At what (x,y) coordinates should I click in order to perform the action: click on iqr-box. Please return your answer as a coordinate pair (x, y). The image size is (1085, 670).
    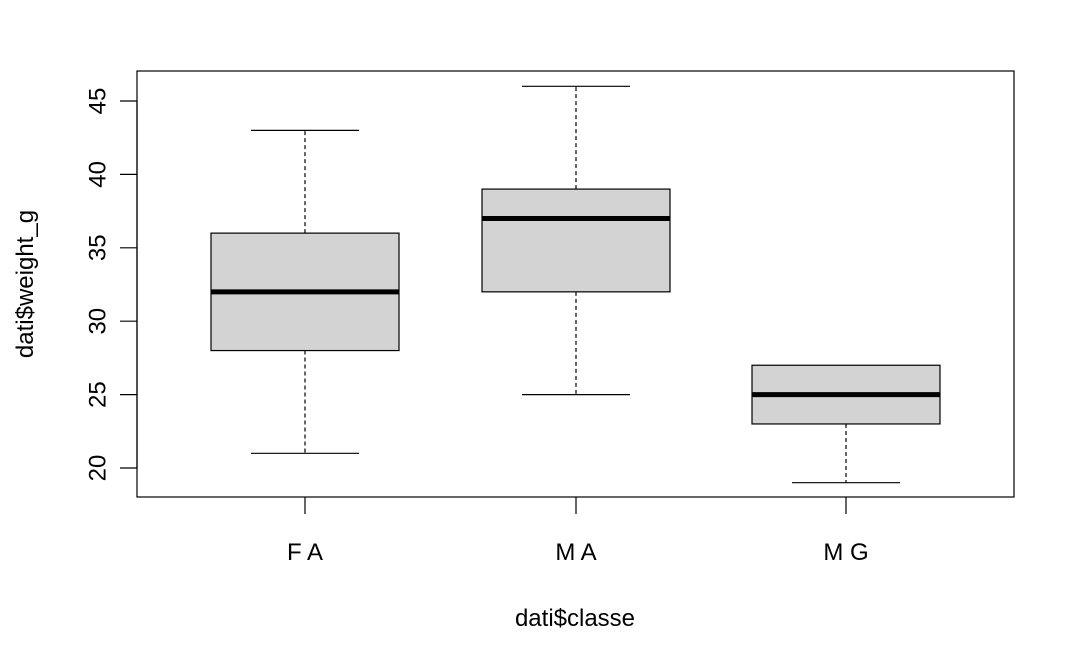
    Looking at the image, I should click on (576, 240).